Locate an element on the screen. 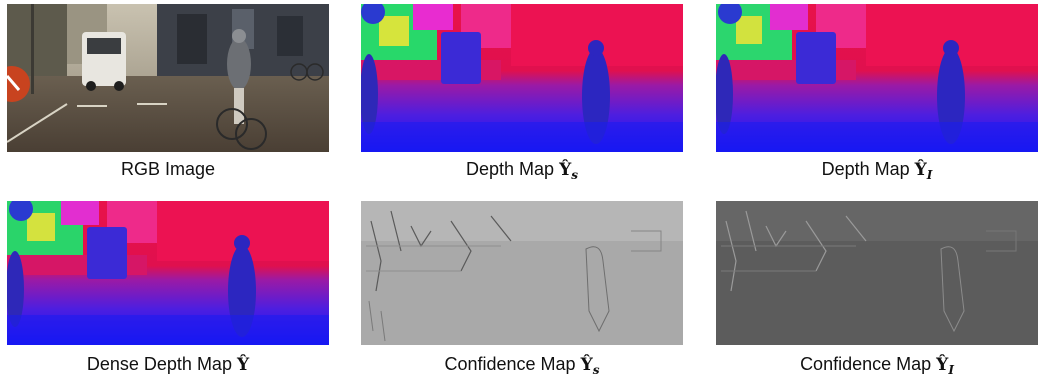 This screenshot has height=381, width=1045. caption-confidence-map-s: Confidence Map Ŷs is located at coordinates (522, 365).